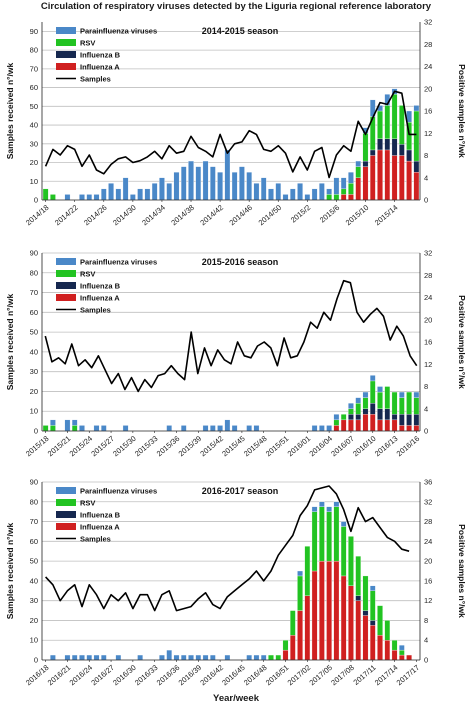 This screenshot has width=472, height=712. I want to click on x-tick-label: 2014/30, so click(124, 215).